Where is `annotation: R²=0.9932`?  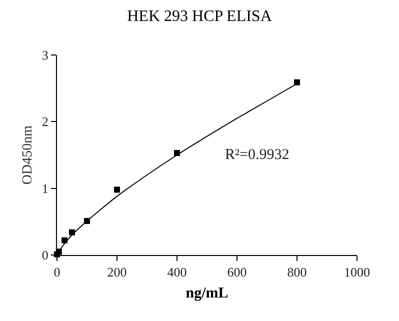
annotation: R²=0.9932 is located at coordinates (257, 155).